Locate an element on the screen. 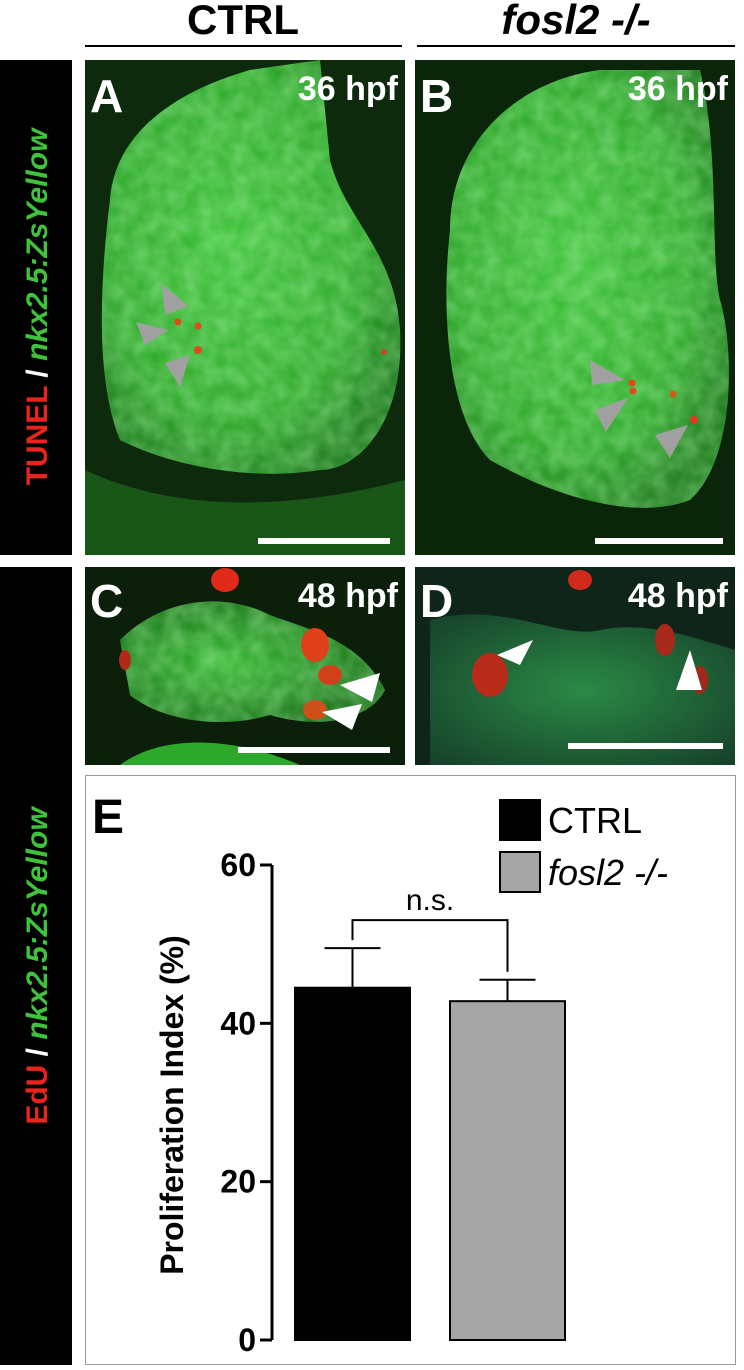 This screenshot has height=1370, width=744. column-header: fosl2 -/- is located at coordinates (575, 21).